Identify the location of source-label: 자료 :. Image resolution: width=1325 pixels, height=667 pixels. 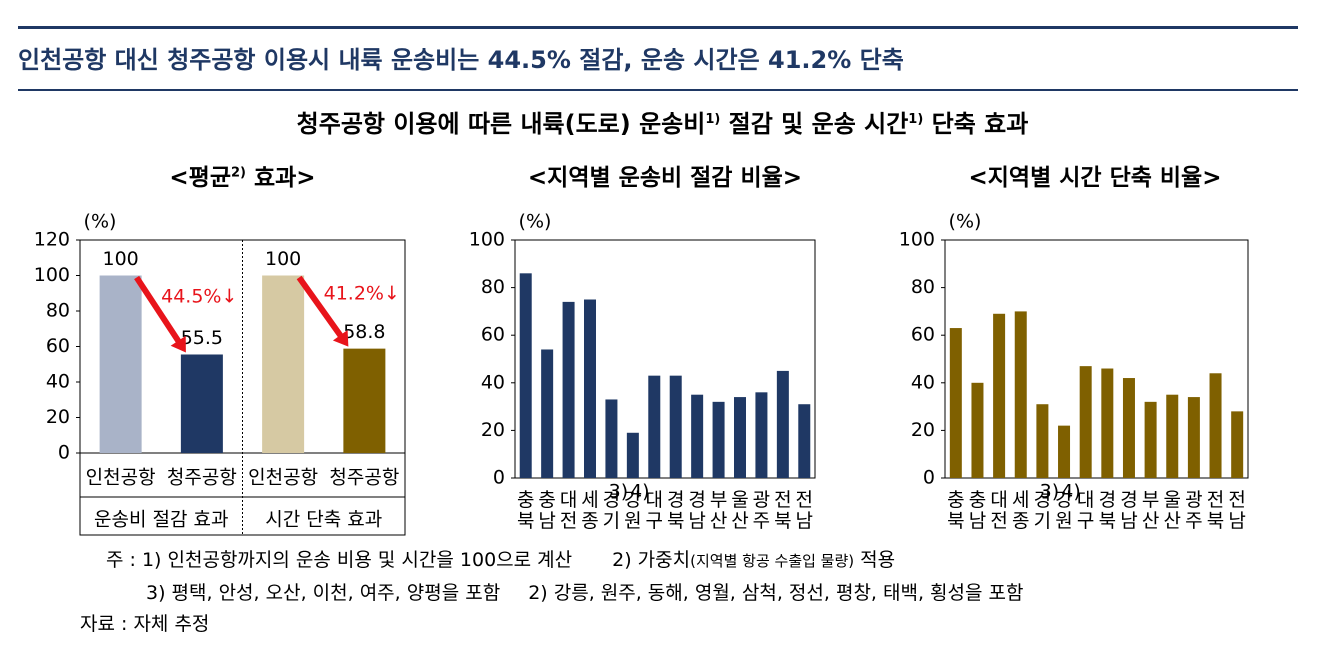
(104, 624).